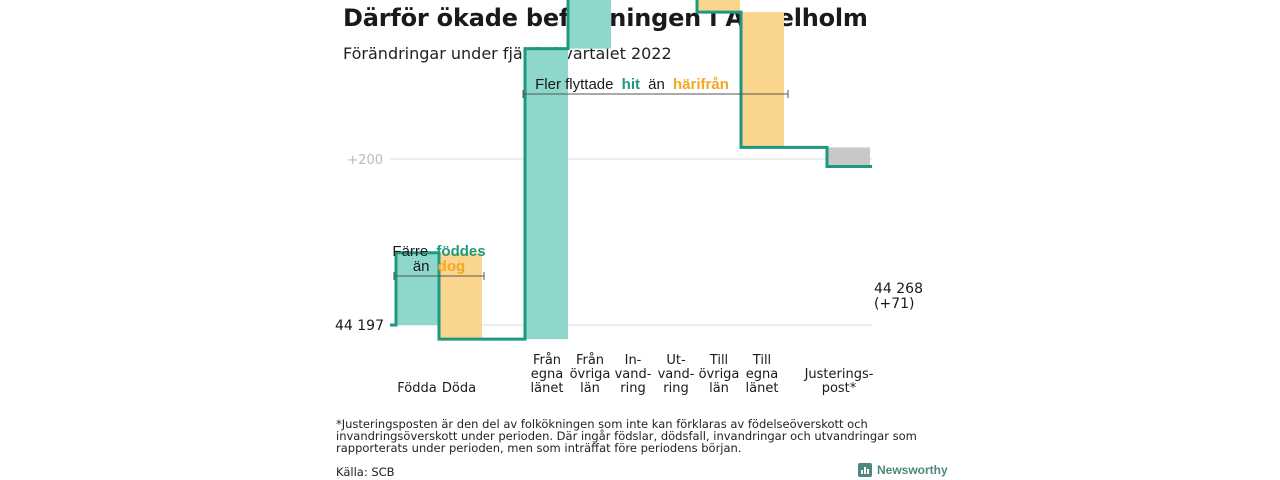  What do you see at coordinates (547, 388) in the screenshot?
I see `x-label-fran-egna-lanet: länet` at bounding box center [547, 388].